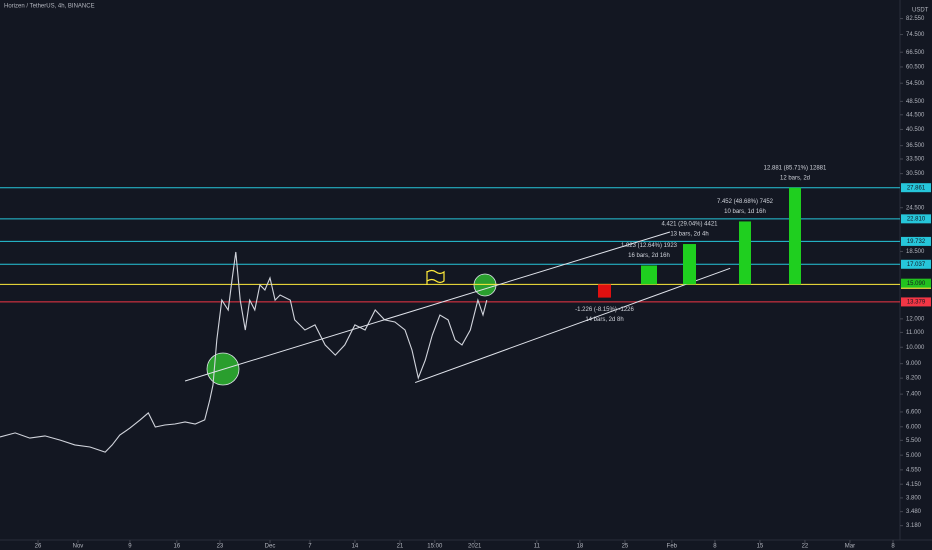  What do you see at coordinates (745, 212) in the screenshot?
I see `measure-sublabel: 10 bars, 1d 16h` at bounding box center [745, 212].